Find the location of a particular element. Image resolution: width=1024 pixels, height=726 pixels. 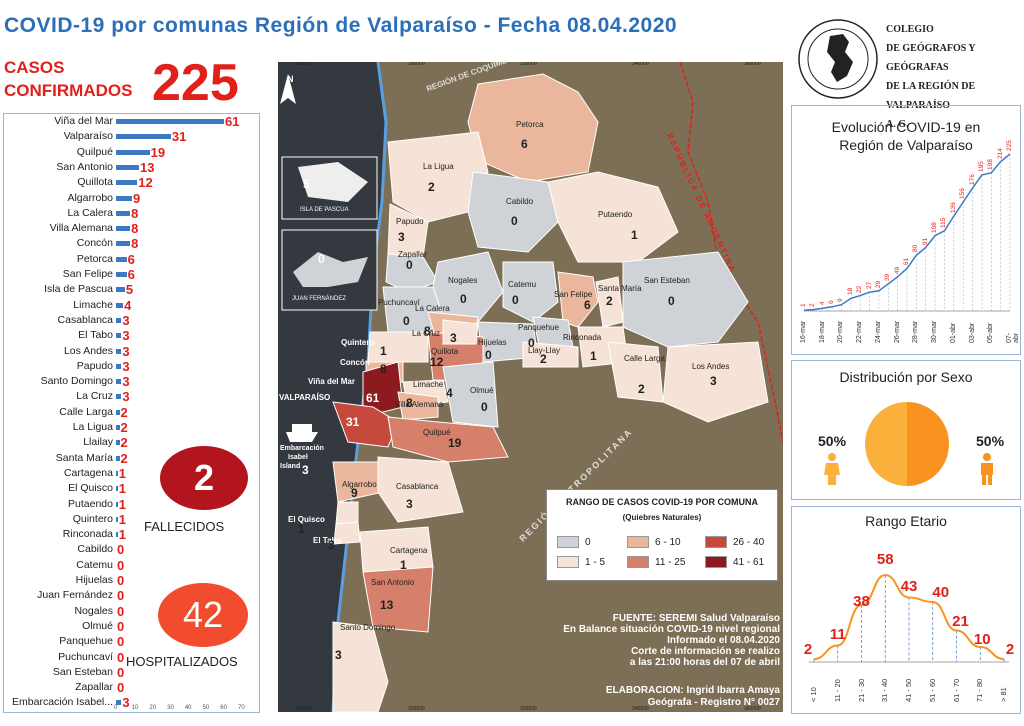

evolution-value-label: 195 is located at coordinates (981, 166).